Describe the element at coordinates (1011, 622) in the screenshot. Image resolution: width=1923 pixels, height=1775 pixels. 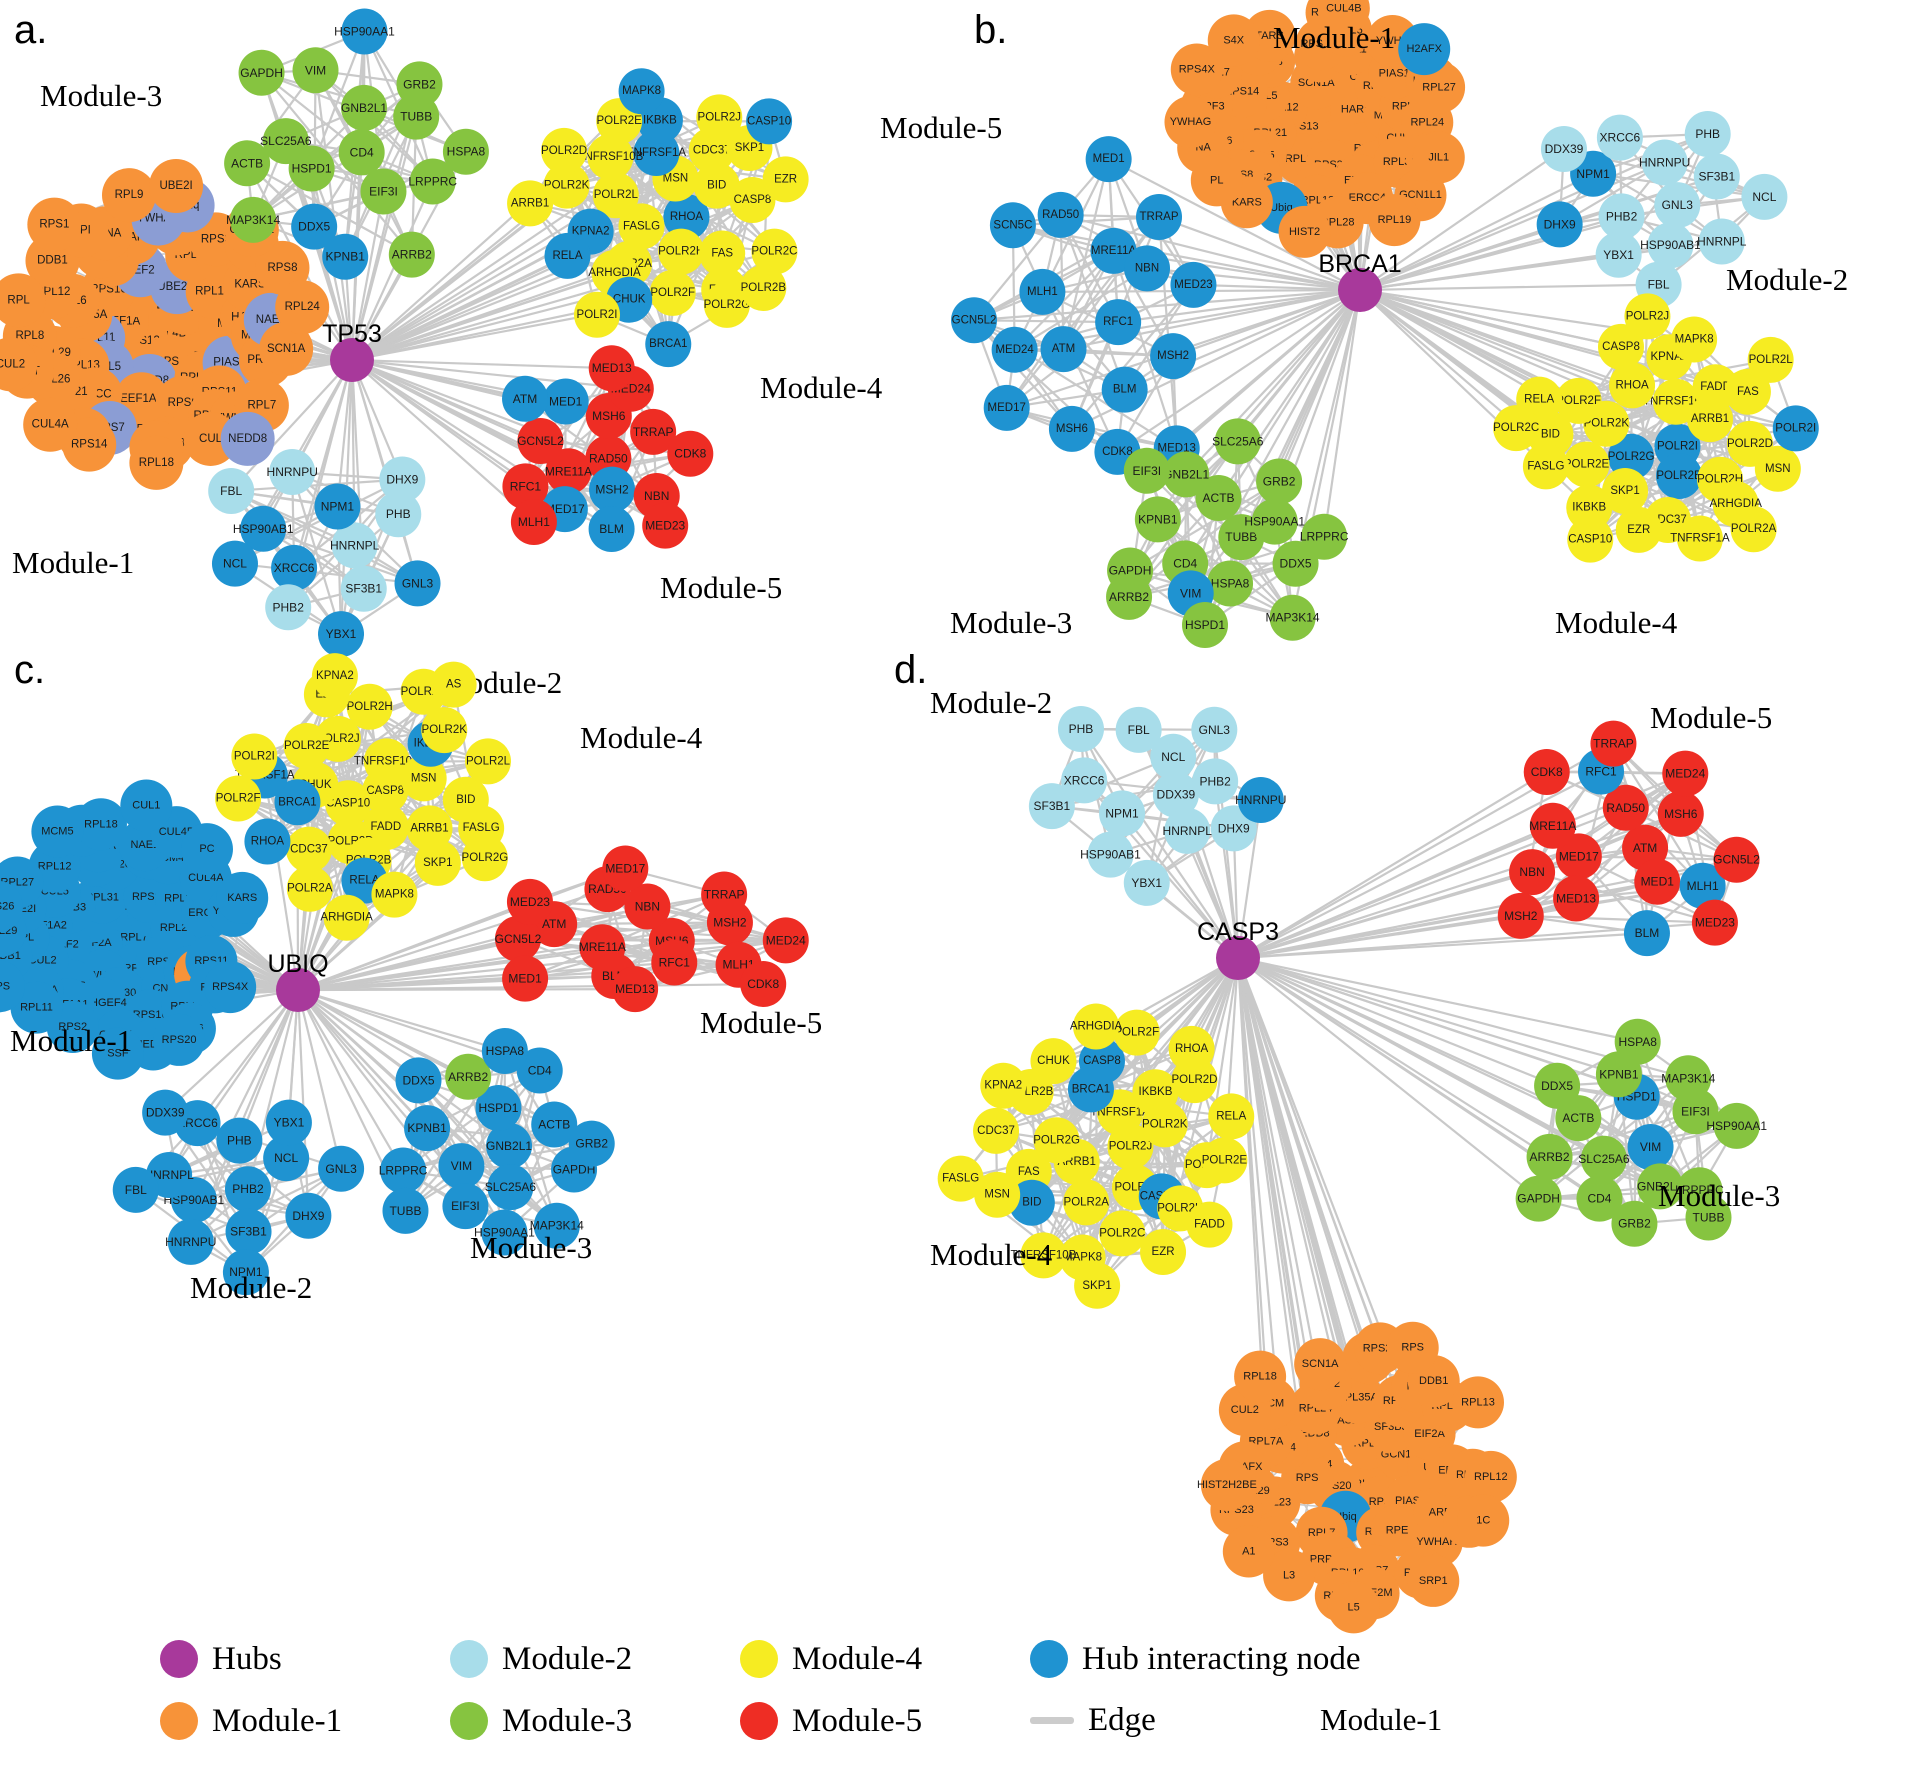
I see `panel-b-module-3-label: Module-3` at that location.